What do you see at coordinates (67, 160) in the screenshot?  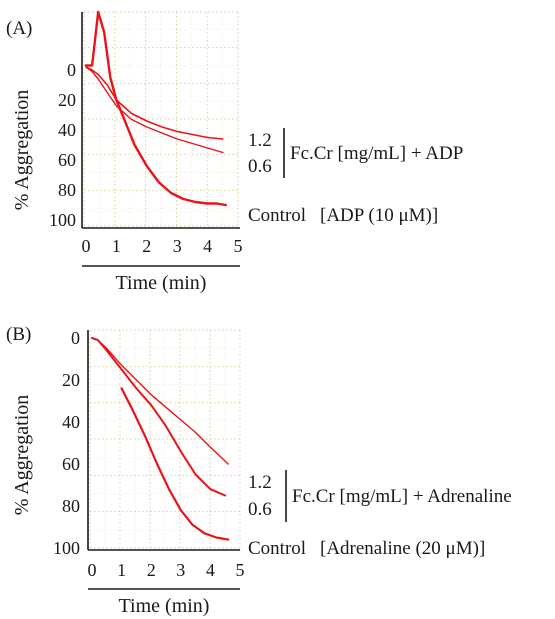 I see `panel-a-y-tick-60: 60` at bounding box center [67, 160].